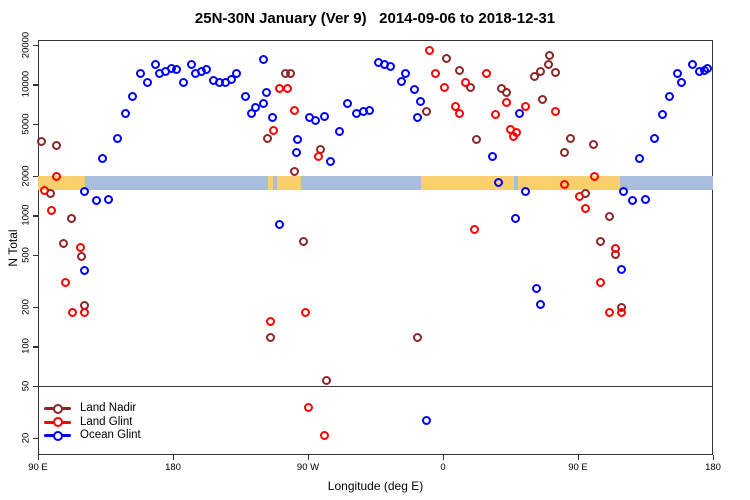 The width and height of the screenshot is (750, 500). I want to click on legend-row: Land Glint, so click(114, 423).